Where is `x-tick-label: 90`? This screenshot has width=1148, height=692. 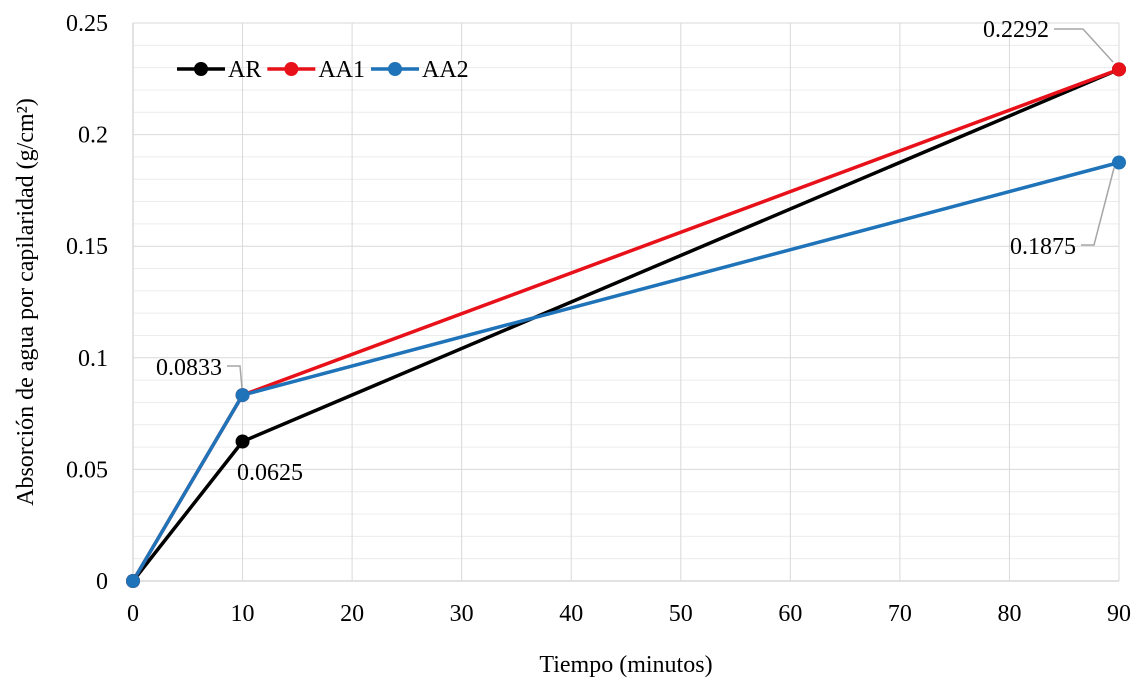 x-tick-label: 90 is located at coordinates (1119, 614).